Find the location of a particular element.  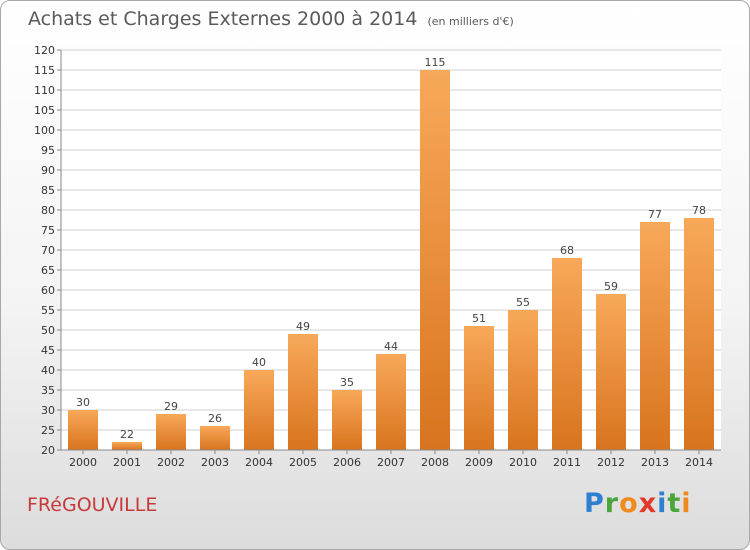

x-tick-label-2012: 2012 is located at coordinates (611, 462).